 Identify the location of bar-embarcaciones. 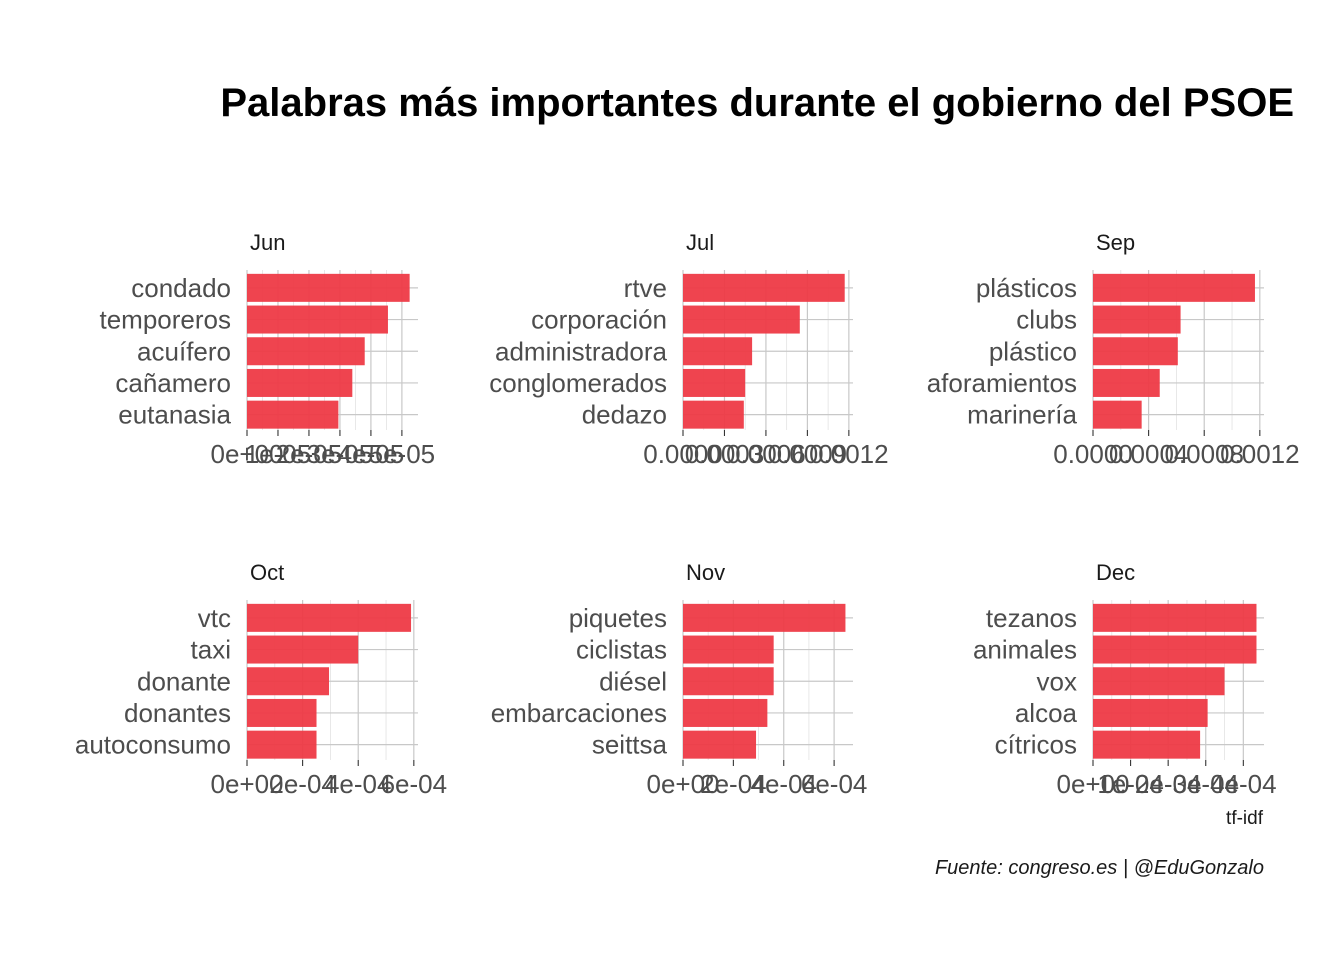
(725, 712).